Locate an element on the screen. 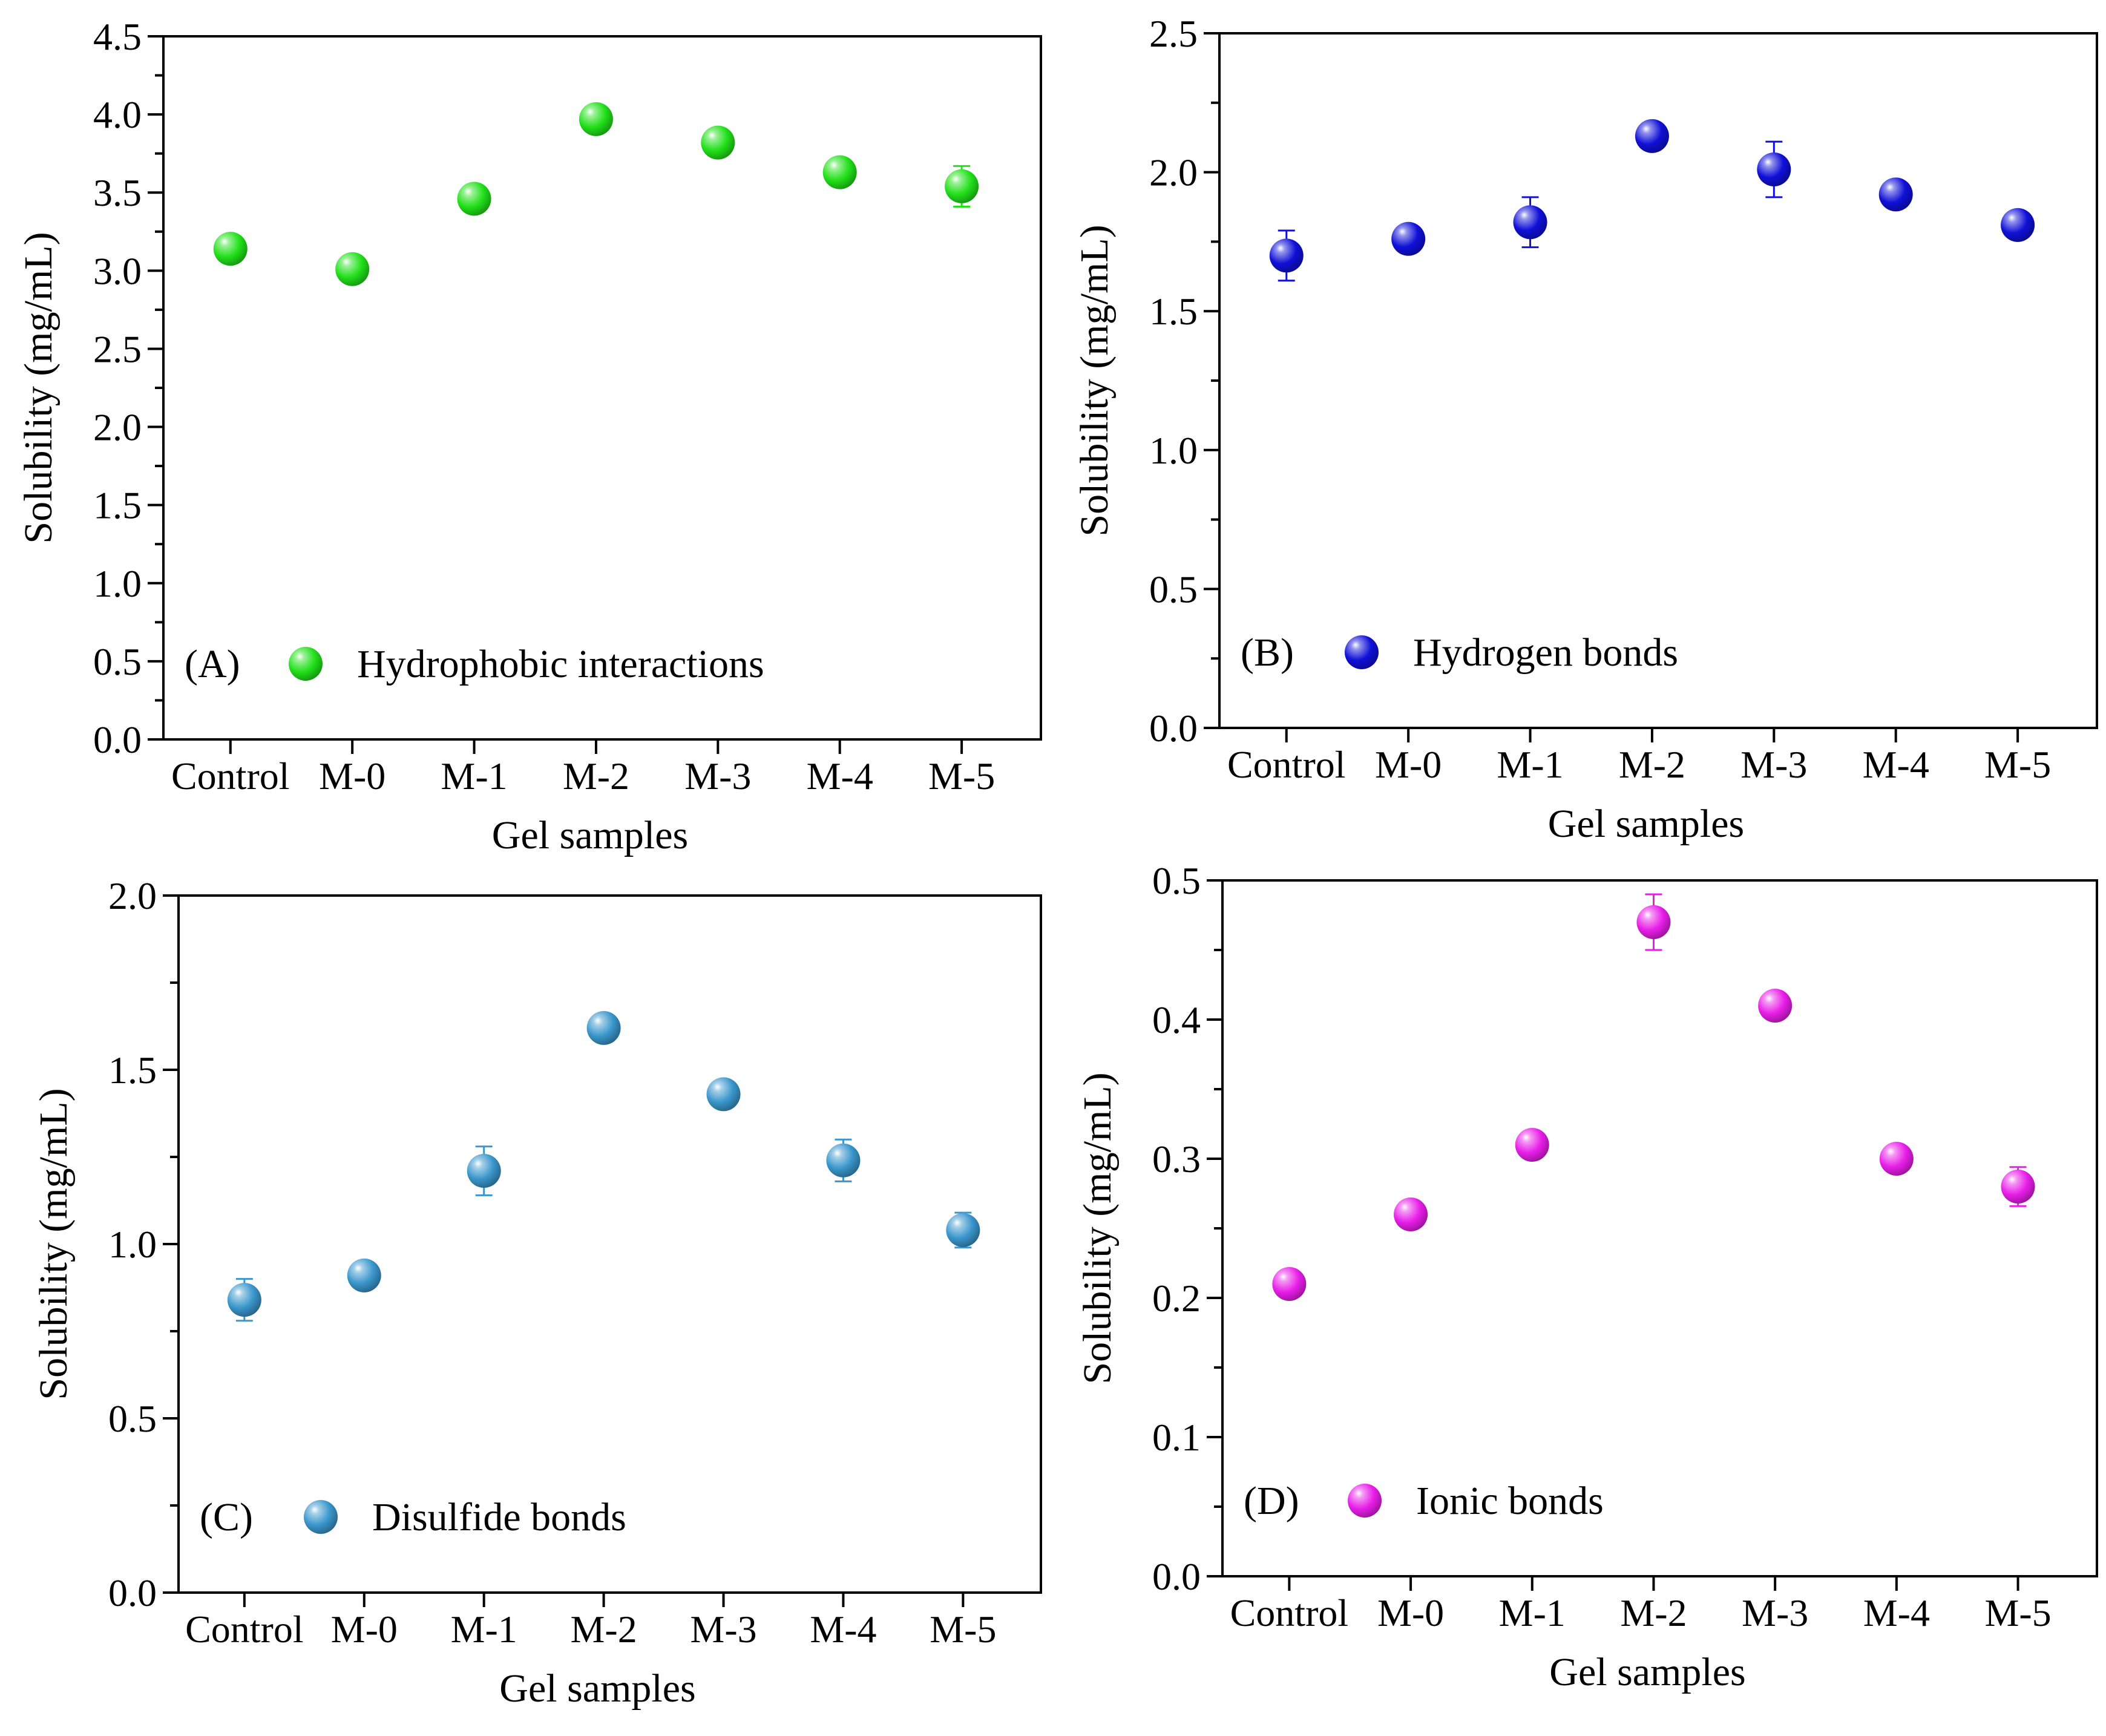 This screenshot has height=1736, width=2106. y-tick-label: 0.1 is located at coordinates (1177, 1438).